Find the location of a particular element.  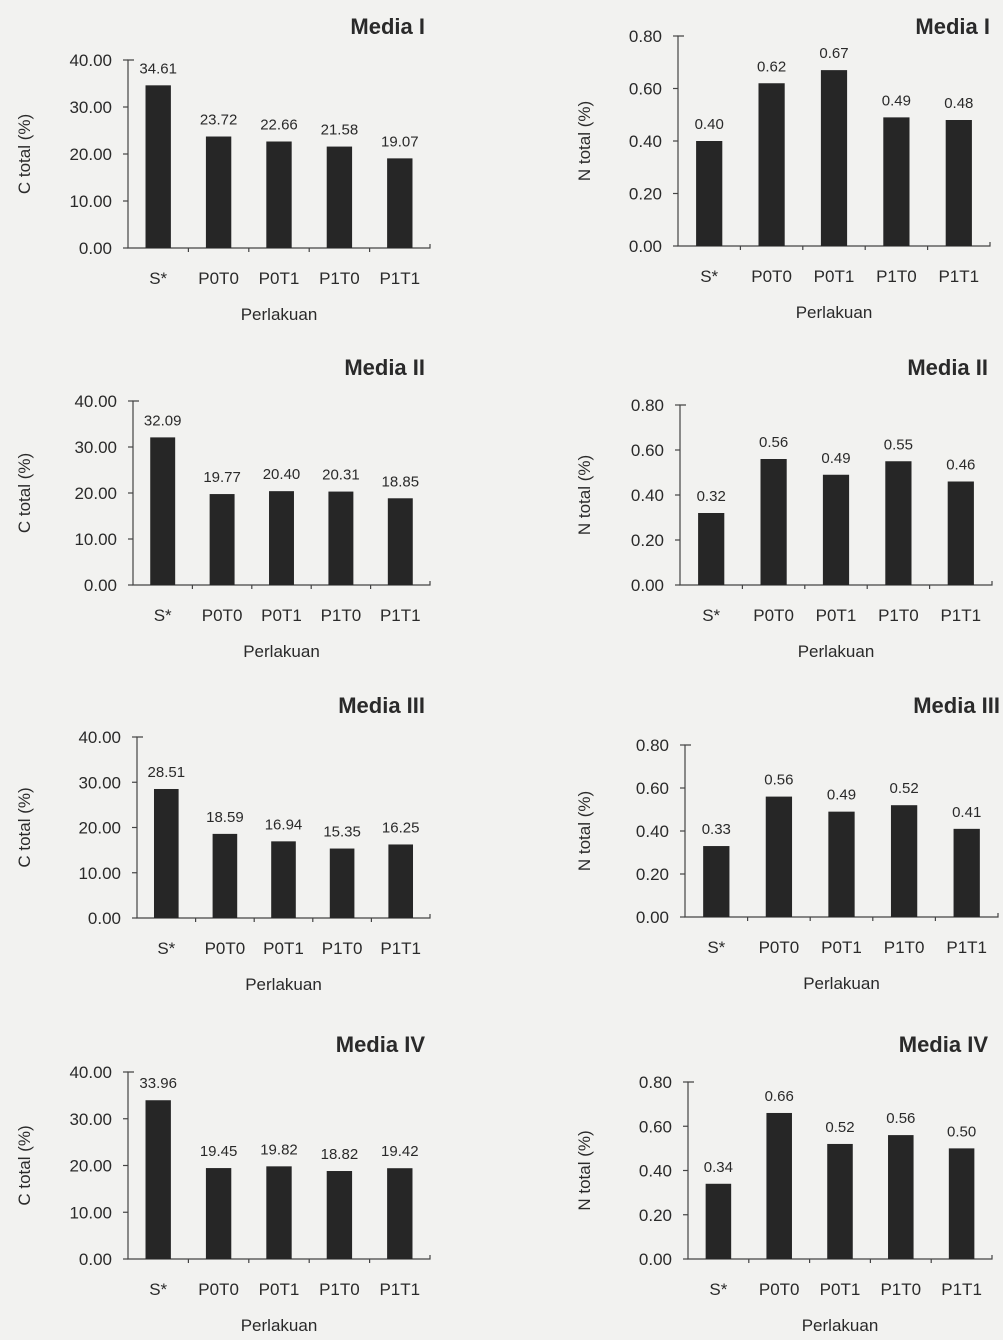

y-tick-label: 40.00 is located at coordinates (99, 737).